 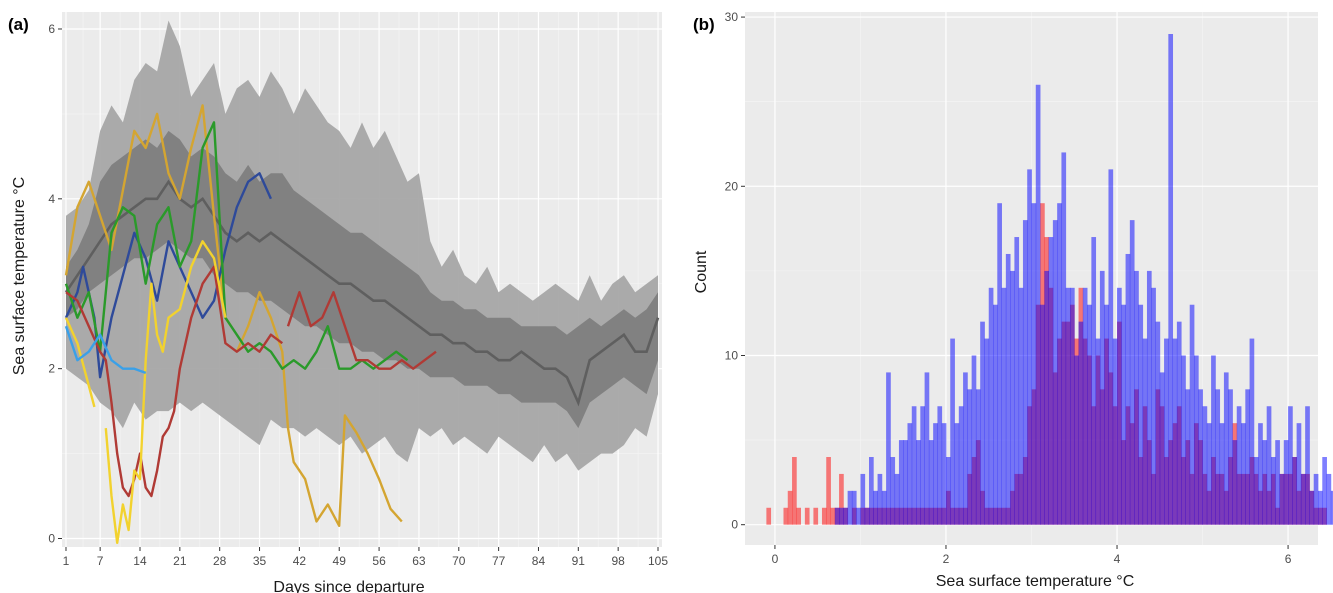 I want to click on y-tick-label: 2, so click(x=51, y=369).